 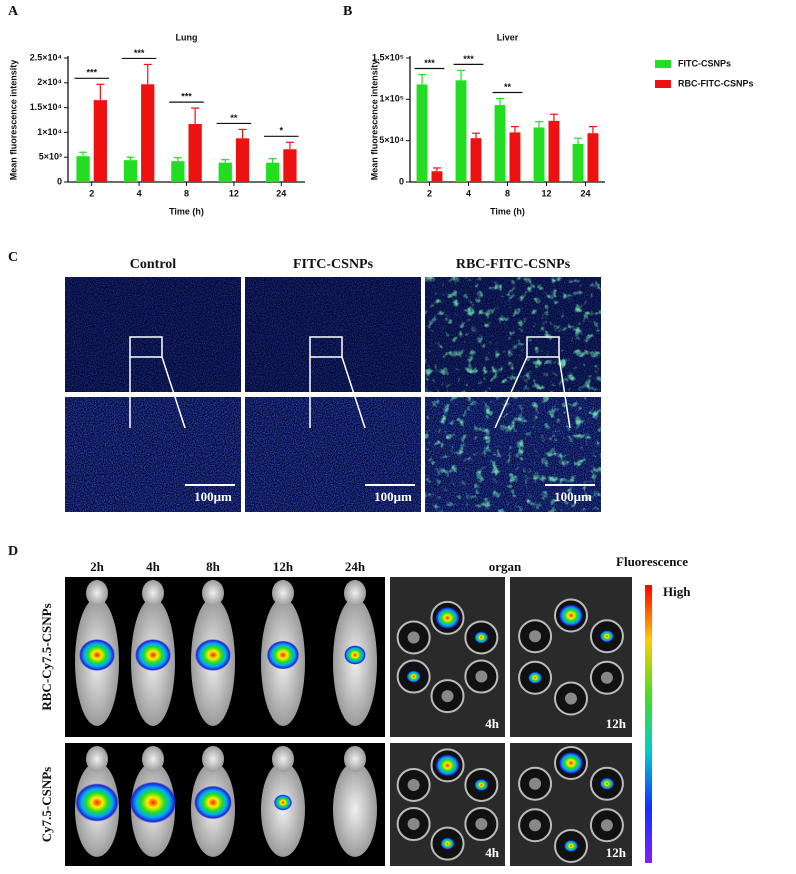 What do you see at coordinates (505, 566) in the screenshot?
I see `organ-title: organ` at bounding box center [505, 566].